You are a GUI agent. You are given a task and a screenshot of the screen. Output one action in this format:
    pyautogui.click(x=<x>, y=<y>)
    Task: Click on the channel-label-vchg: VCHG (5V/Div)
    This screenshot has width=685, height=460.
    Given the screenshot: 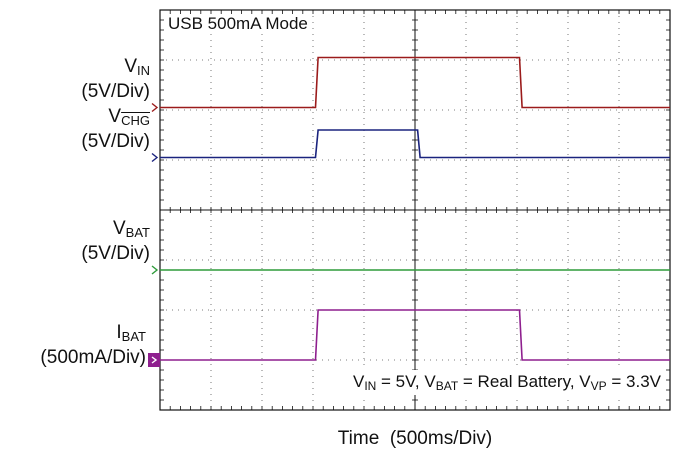 What is the action you would take?
    pyautogui.click(x=115, y=128)
    